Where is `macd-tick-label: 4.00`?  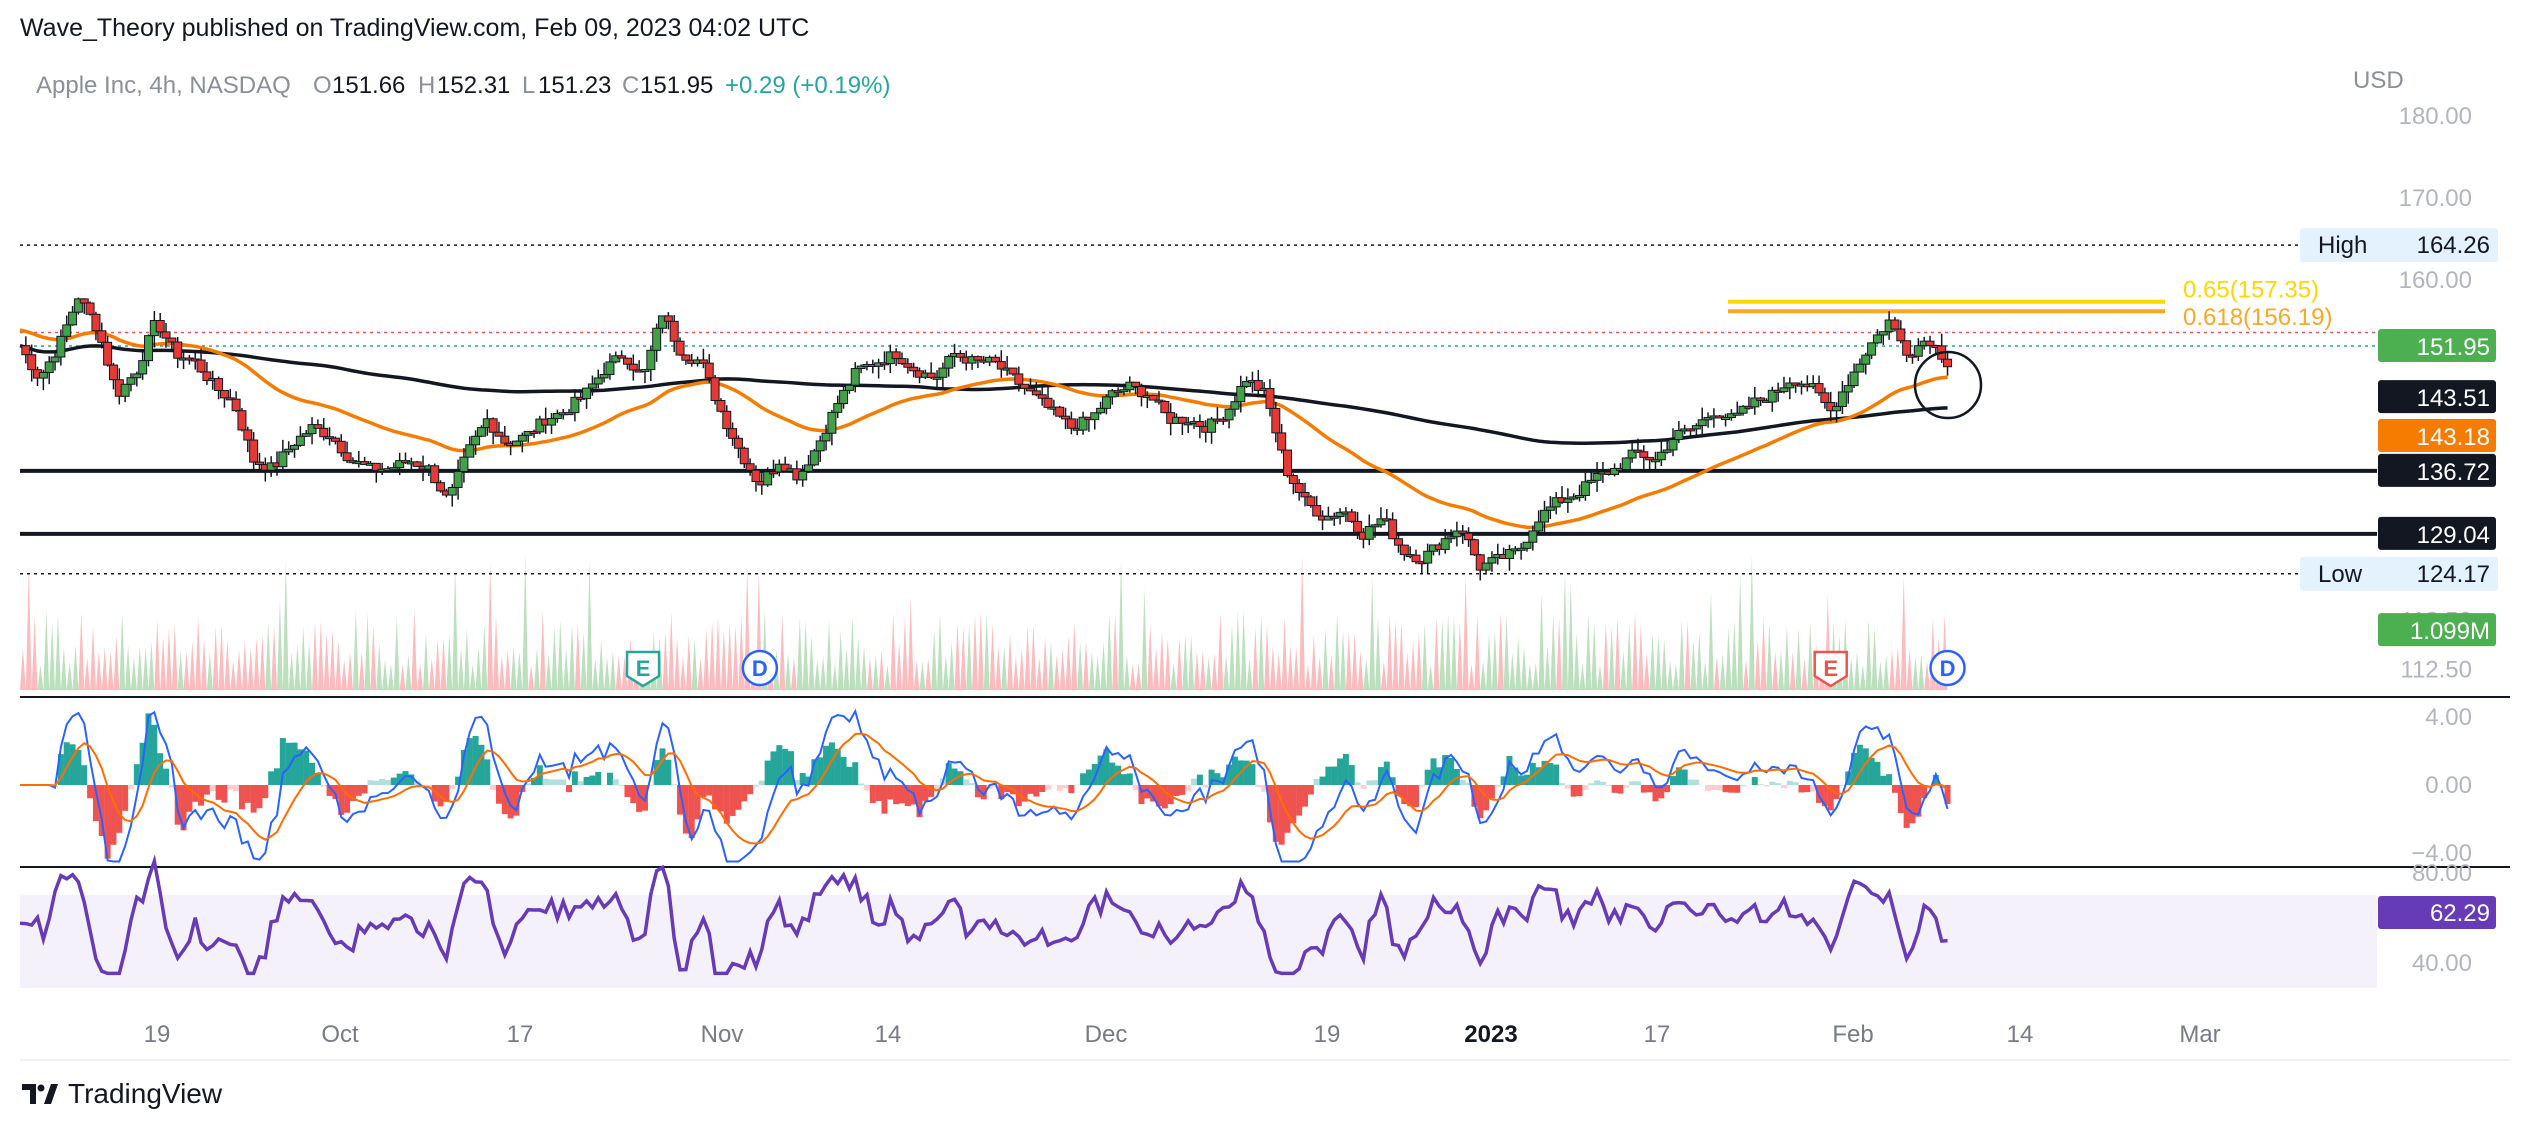 macd-tick-label: 4.00 is located at coordinates (2448, 717).